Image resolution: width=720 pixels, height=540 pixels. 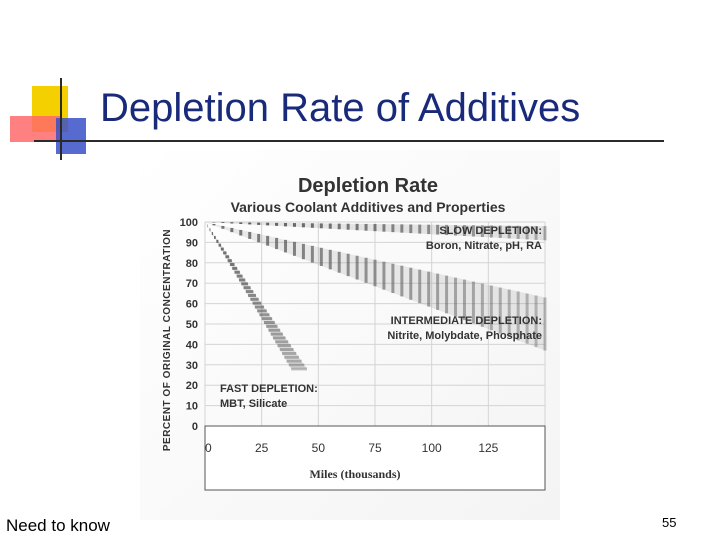 I want to click on series-additives-label: Nitrite, Molybdate, Phosphate, so click(x=464, y=336).